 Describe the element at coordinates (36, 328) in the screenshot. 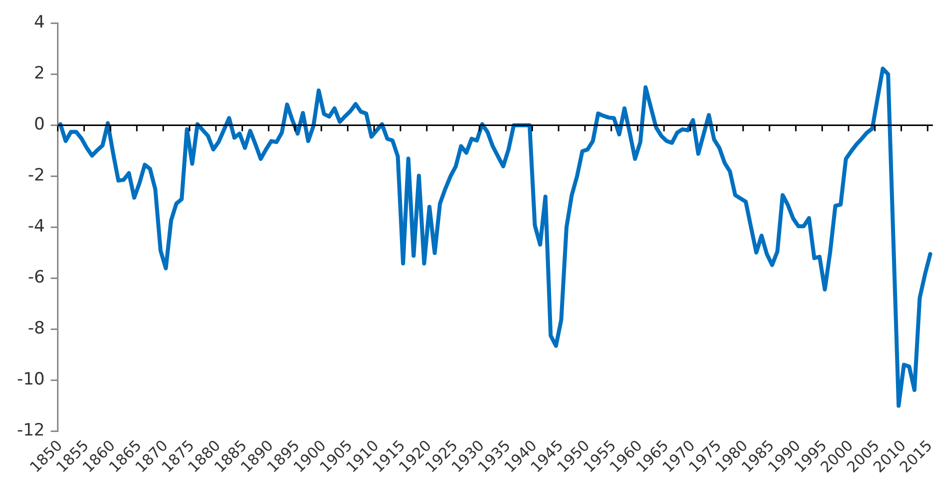

I see `y-tick-label: -8` at that location.